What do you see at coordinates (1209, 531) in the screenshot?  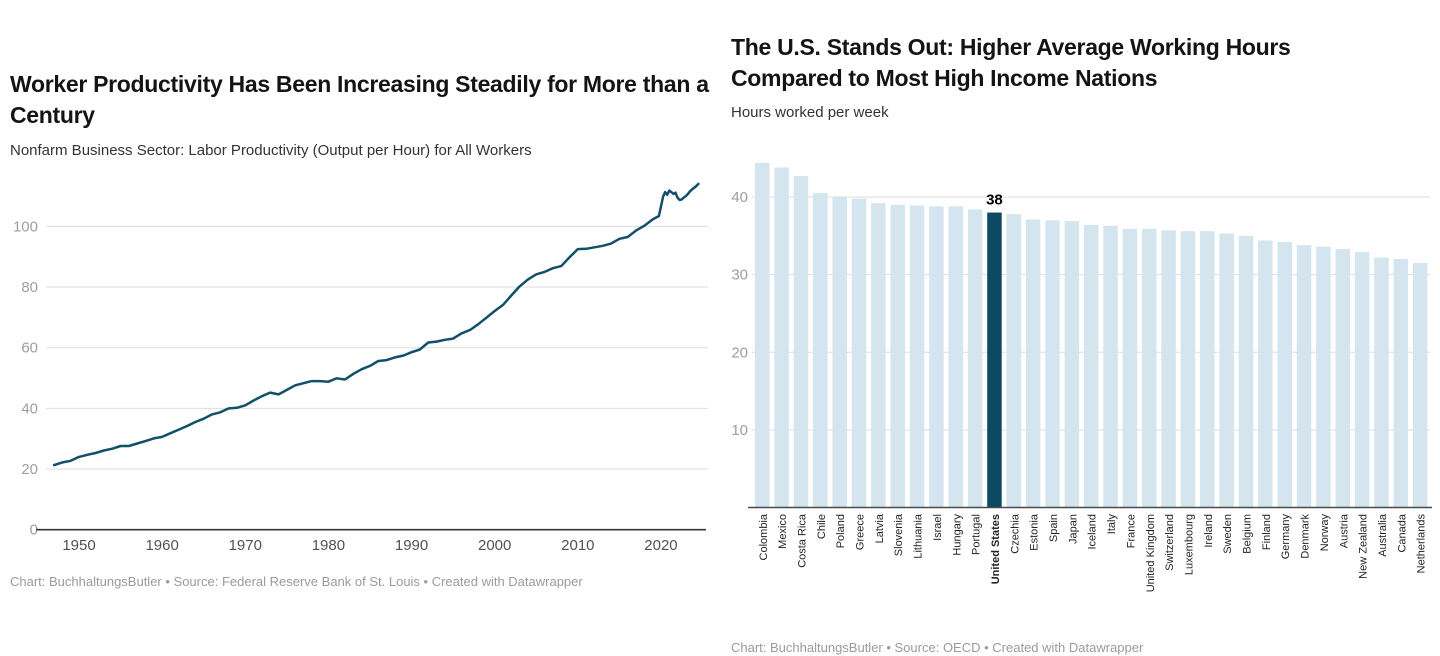 I see `country-label: Ireland` at bounding box center [1209, 531].